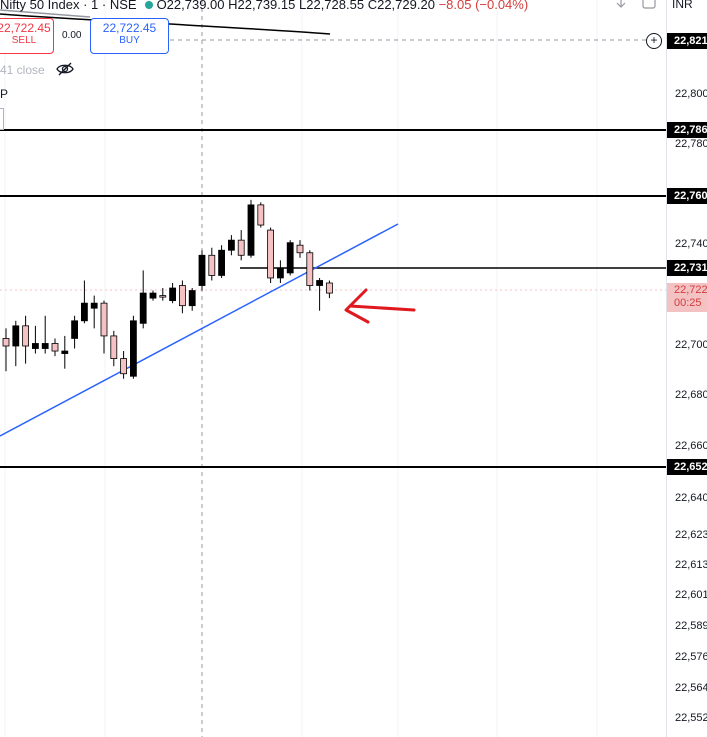 Image resolution: width=707 pixels, height=737 pixels. What do you see at coordinates (22, 70) in the screenshot?
I see `prev-close-label: 41 close` at bounding box center [22, 70].